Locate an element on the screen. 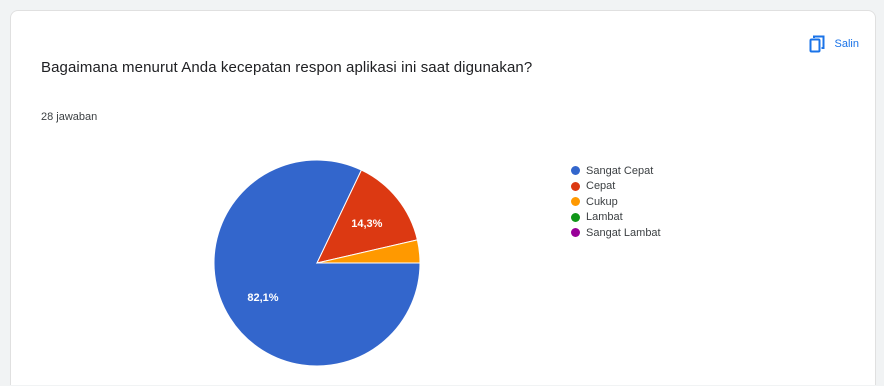 The height and width of the screenshot is (386, 884). legend-label: Cukup is located at coordinates (602, 201).